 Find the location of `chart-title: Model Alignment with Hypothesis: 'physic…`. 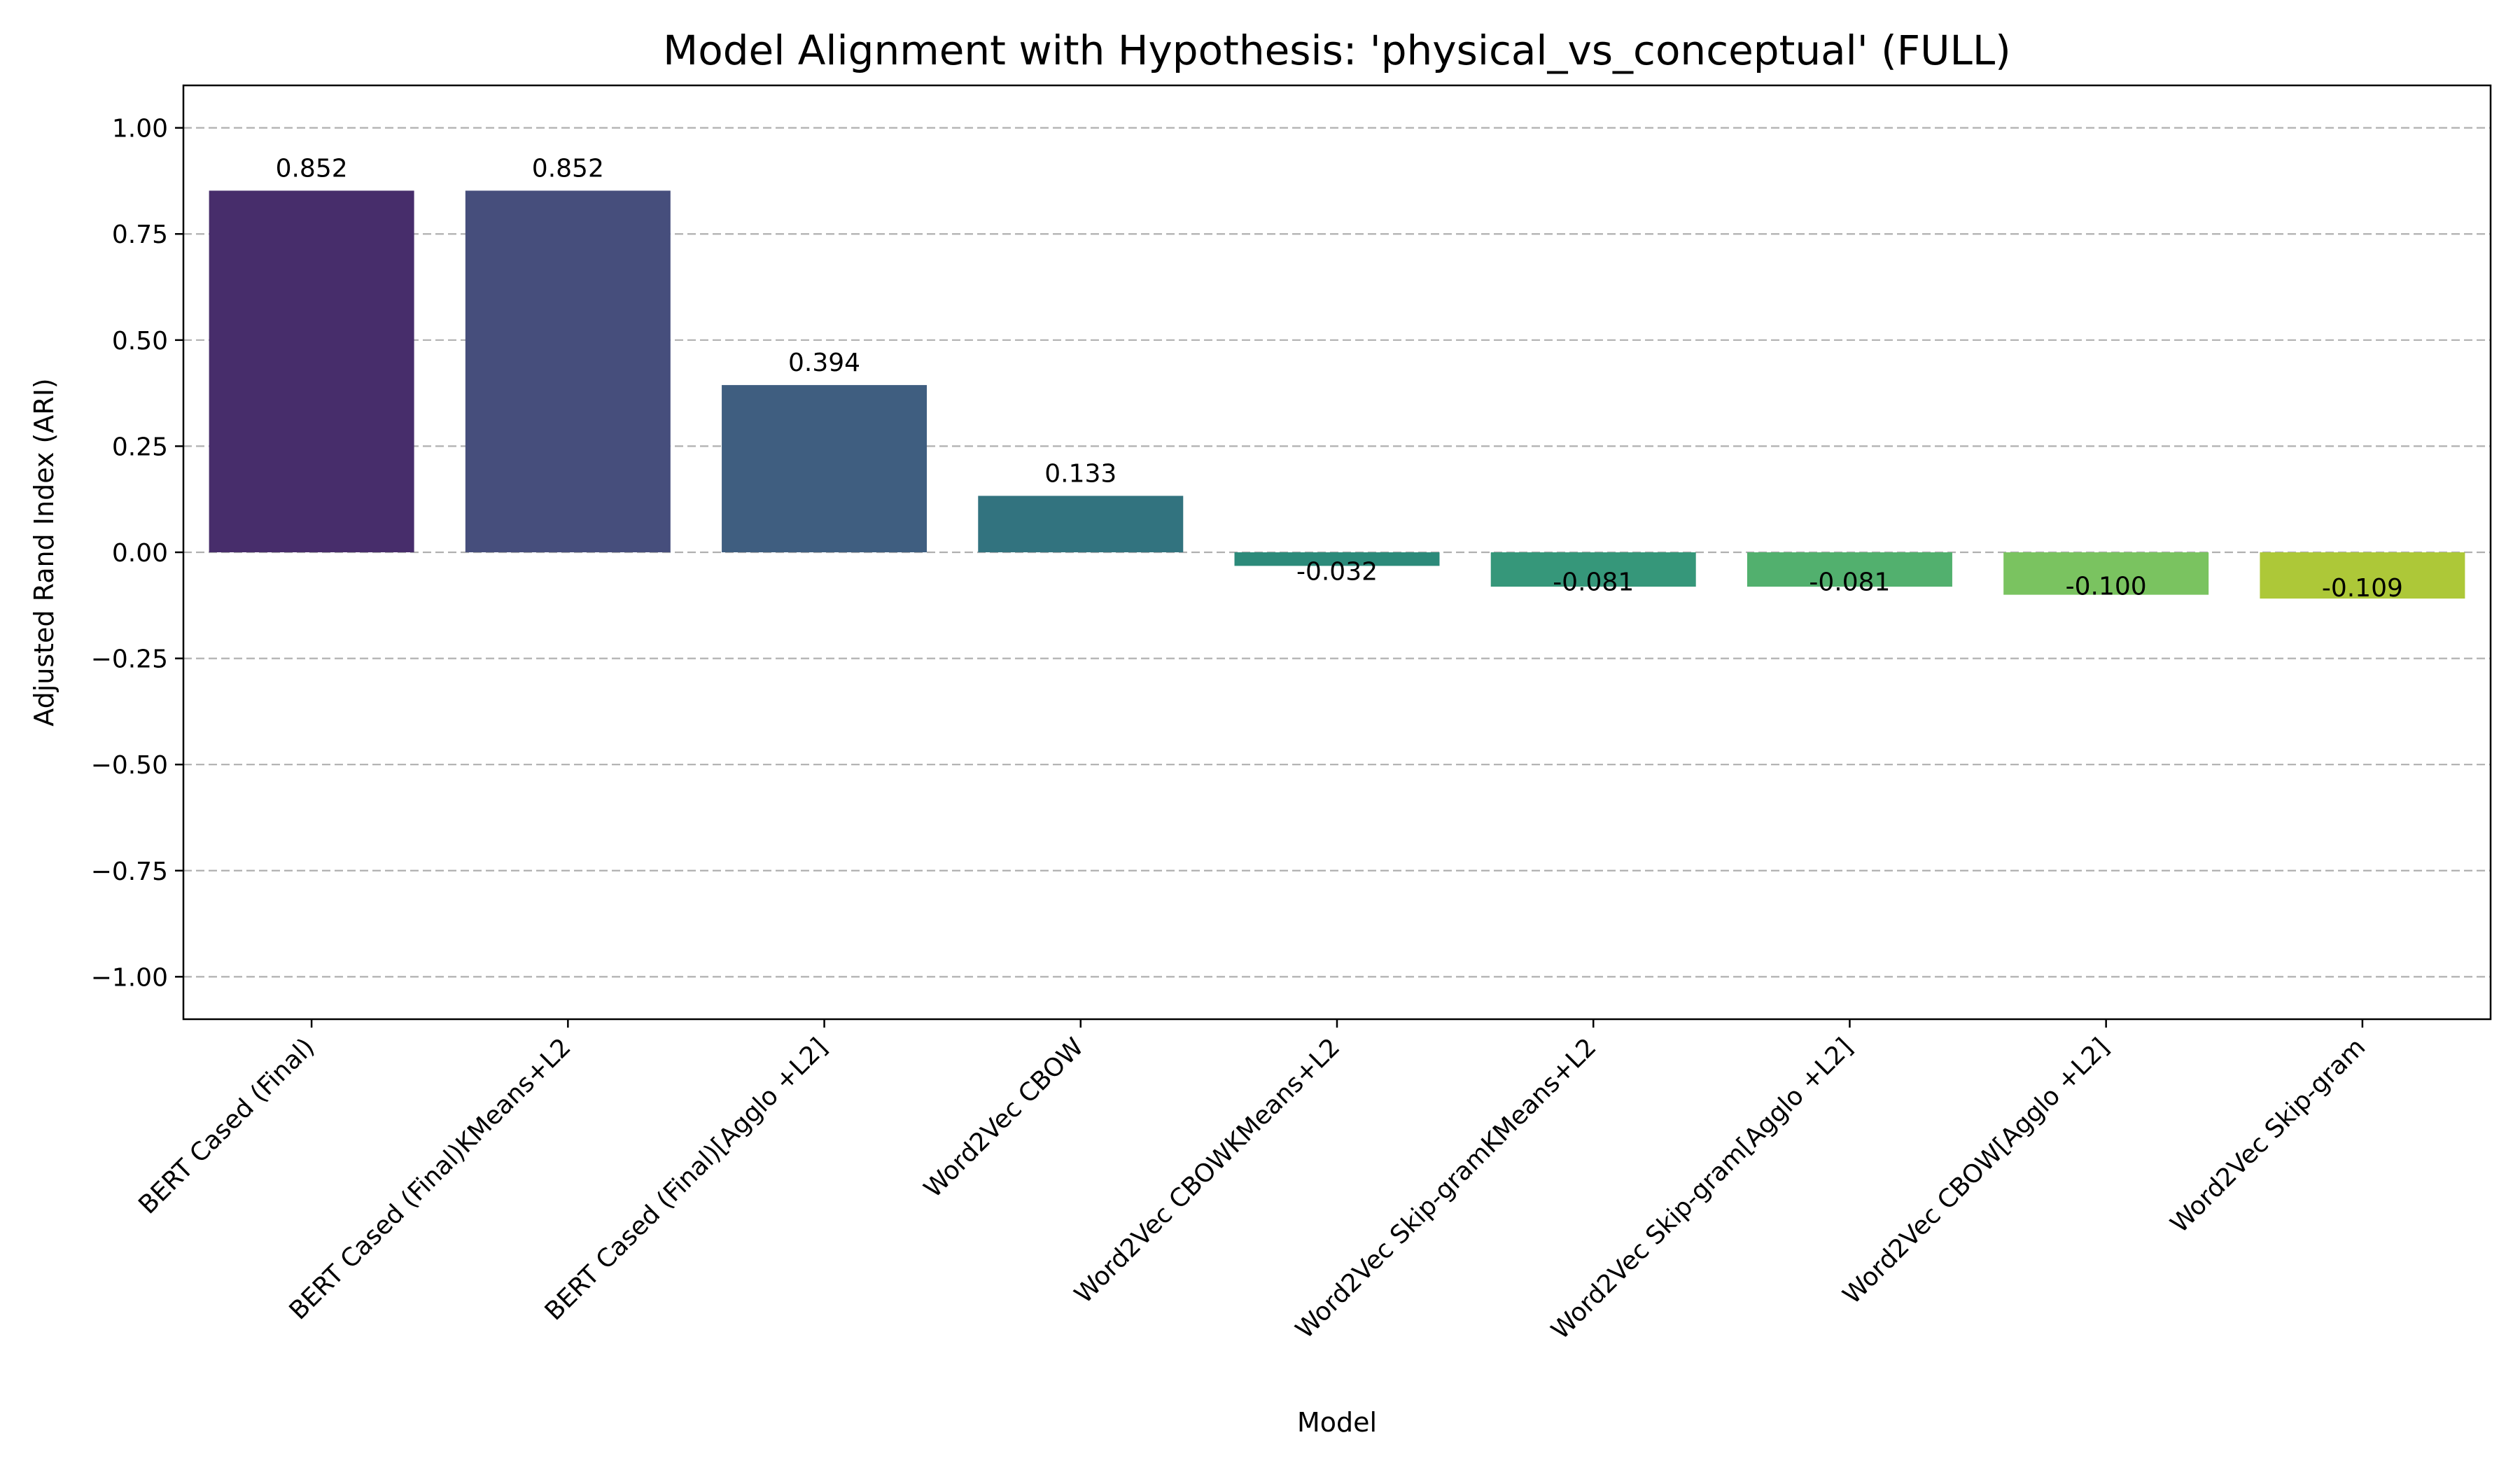

chart-title: Model Alignment with Hypothesis: 'physic… is located at coordinates (1337, 50).